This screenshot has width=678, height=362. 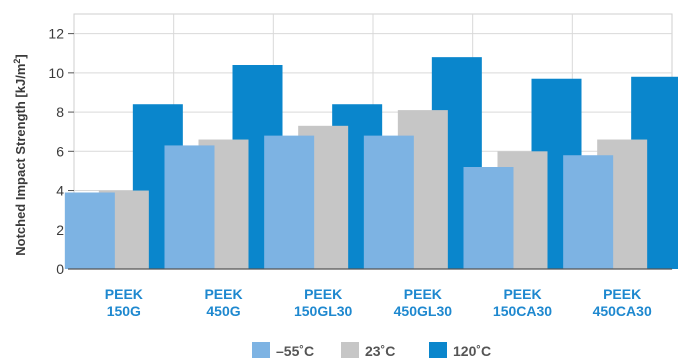 What do you see at coordinates (522, 311) in the screenshot?
I see `category-label: 150CA30` at bounding box center [522, 311].